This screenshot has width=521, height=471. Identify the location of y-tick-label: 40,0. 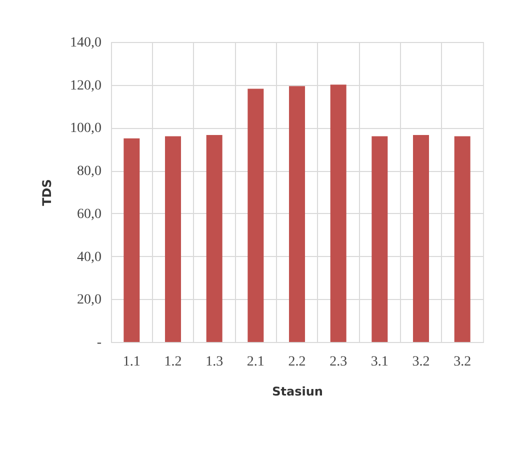
(89, 257).